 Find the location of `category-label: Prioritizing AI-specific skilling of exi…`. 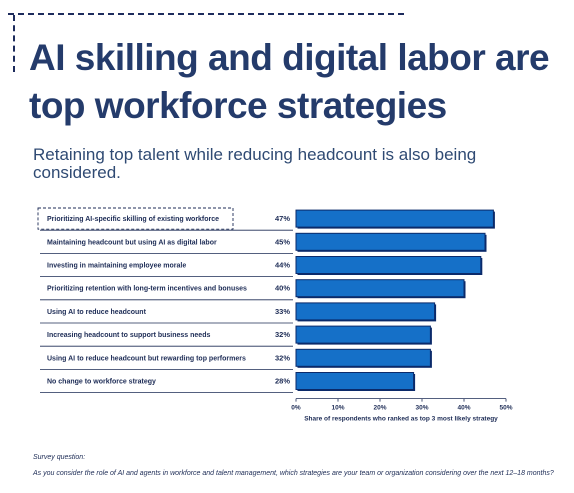

category-label: Prioritizing AI-specific skilling of exi… is located at coordinates (133, 219).